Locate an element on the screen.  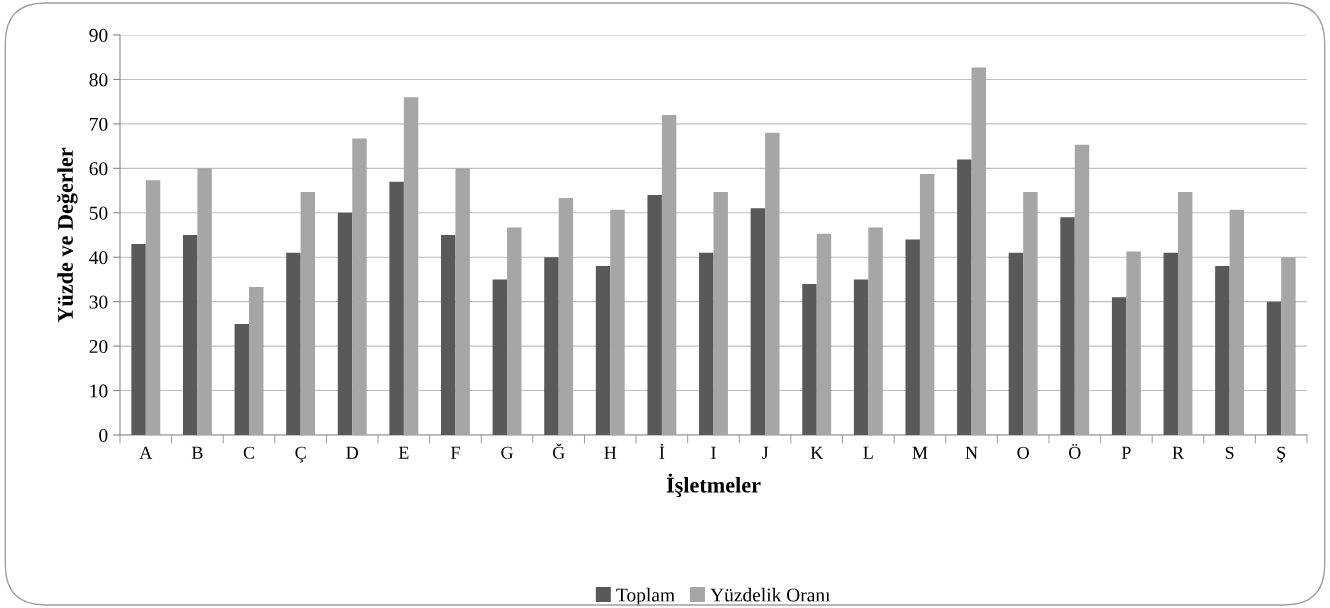
x-tick-label: E is located at coordinates (403, 452).